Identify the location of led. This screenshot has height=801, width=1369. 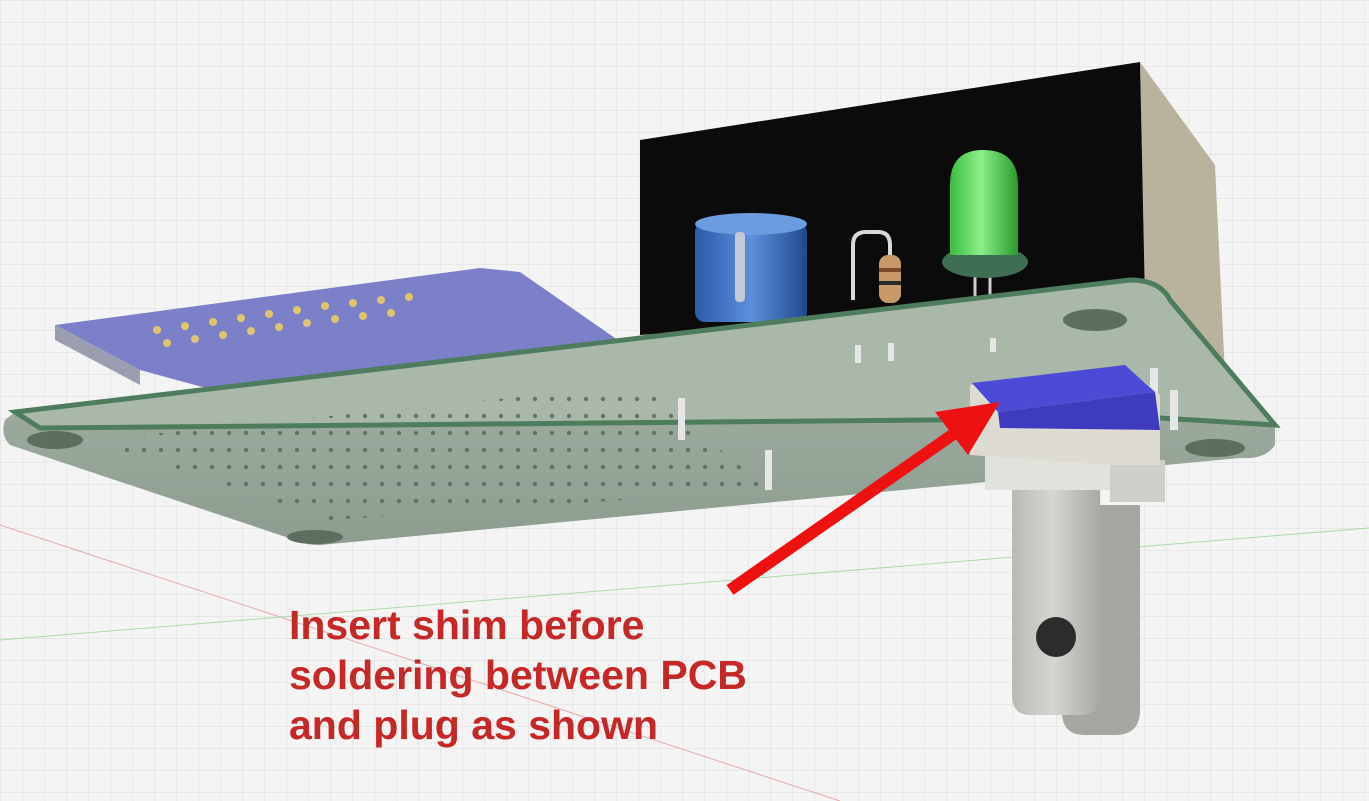
(985, 223).